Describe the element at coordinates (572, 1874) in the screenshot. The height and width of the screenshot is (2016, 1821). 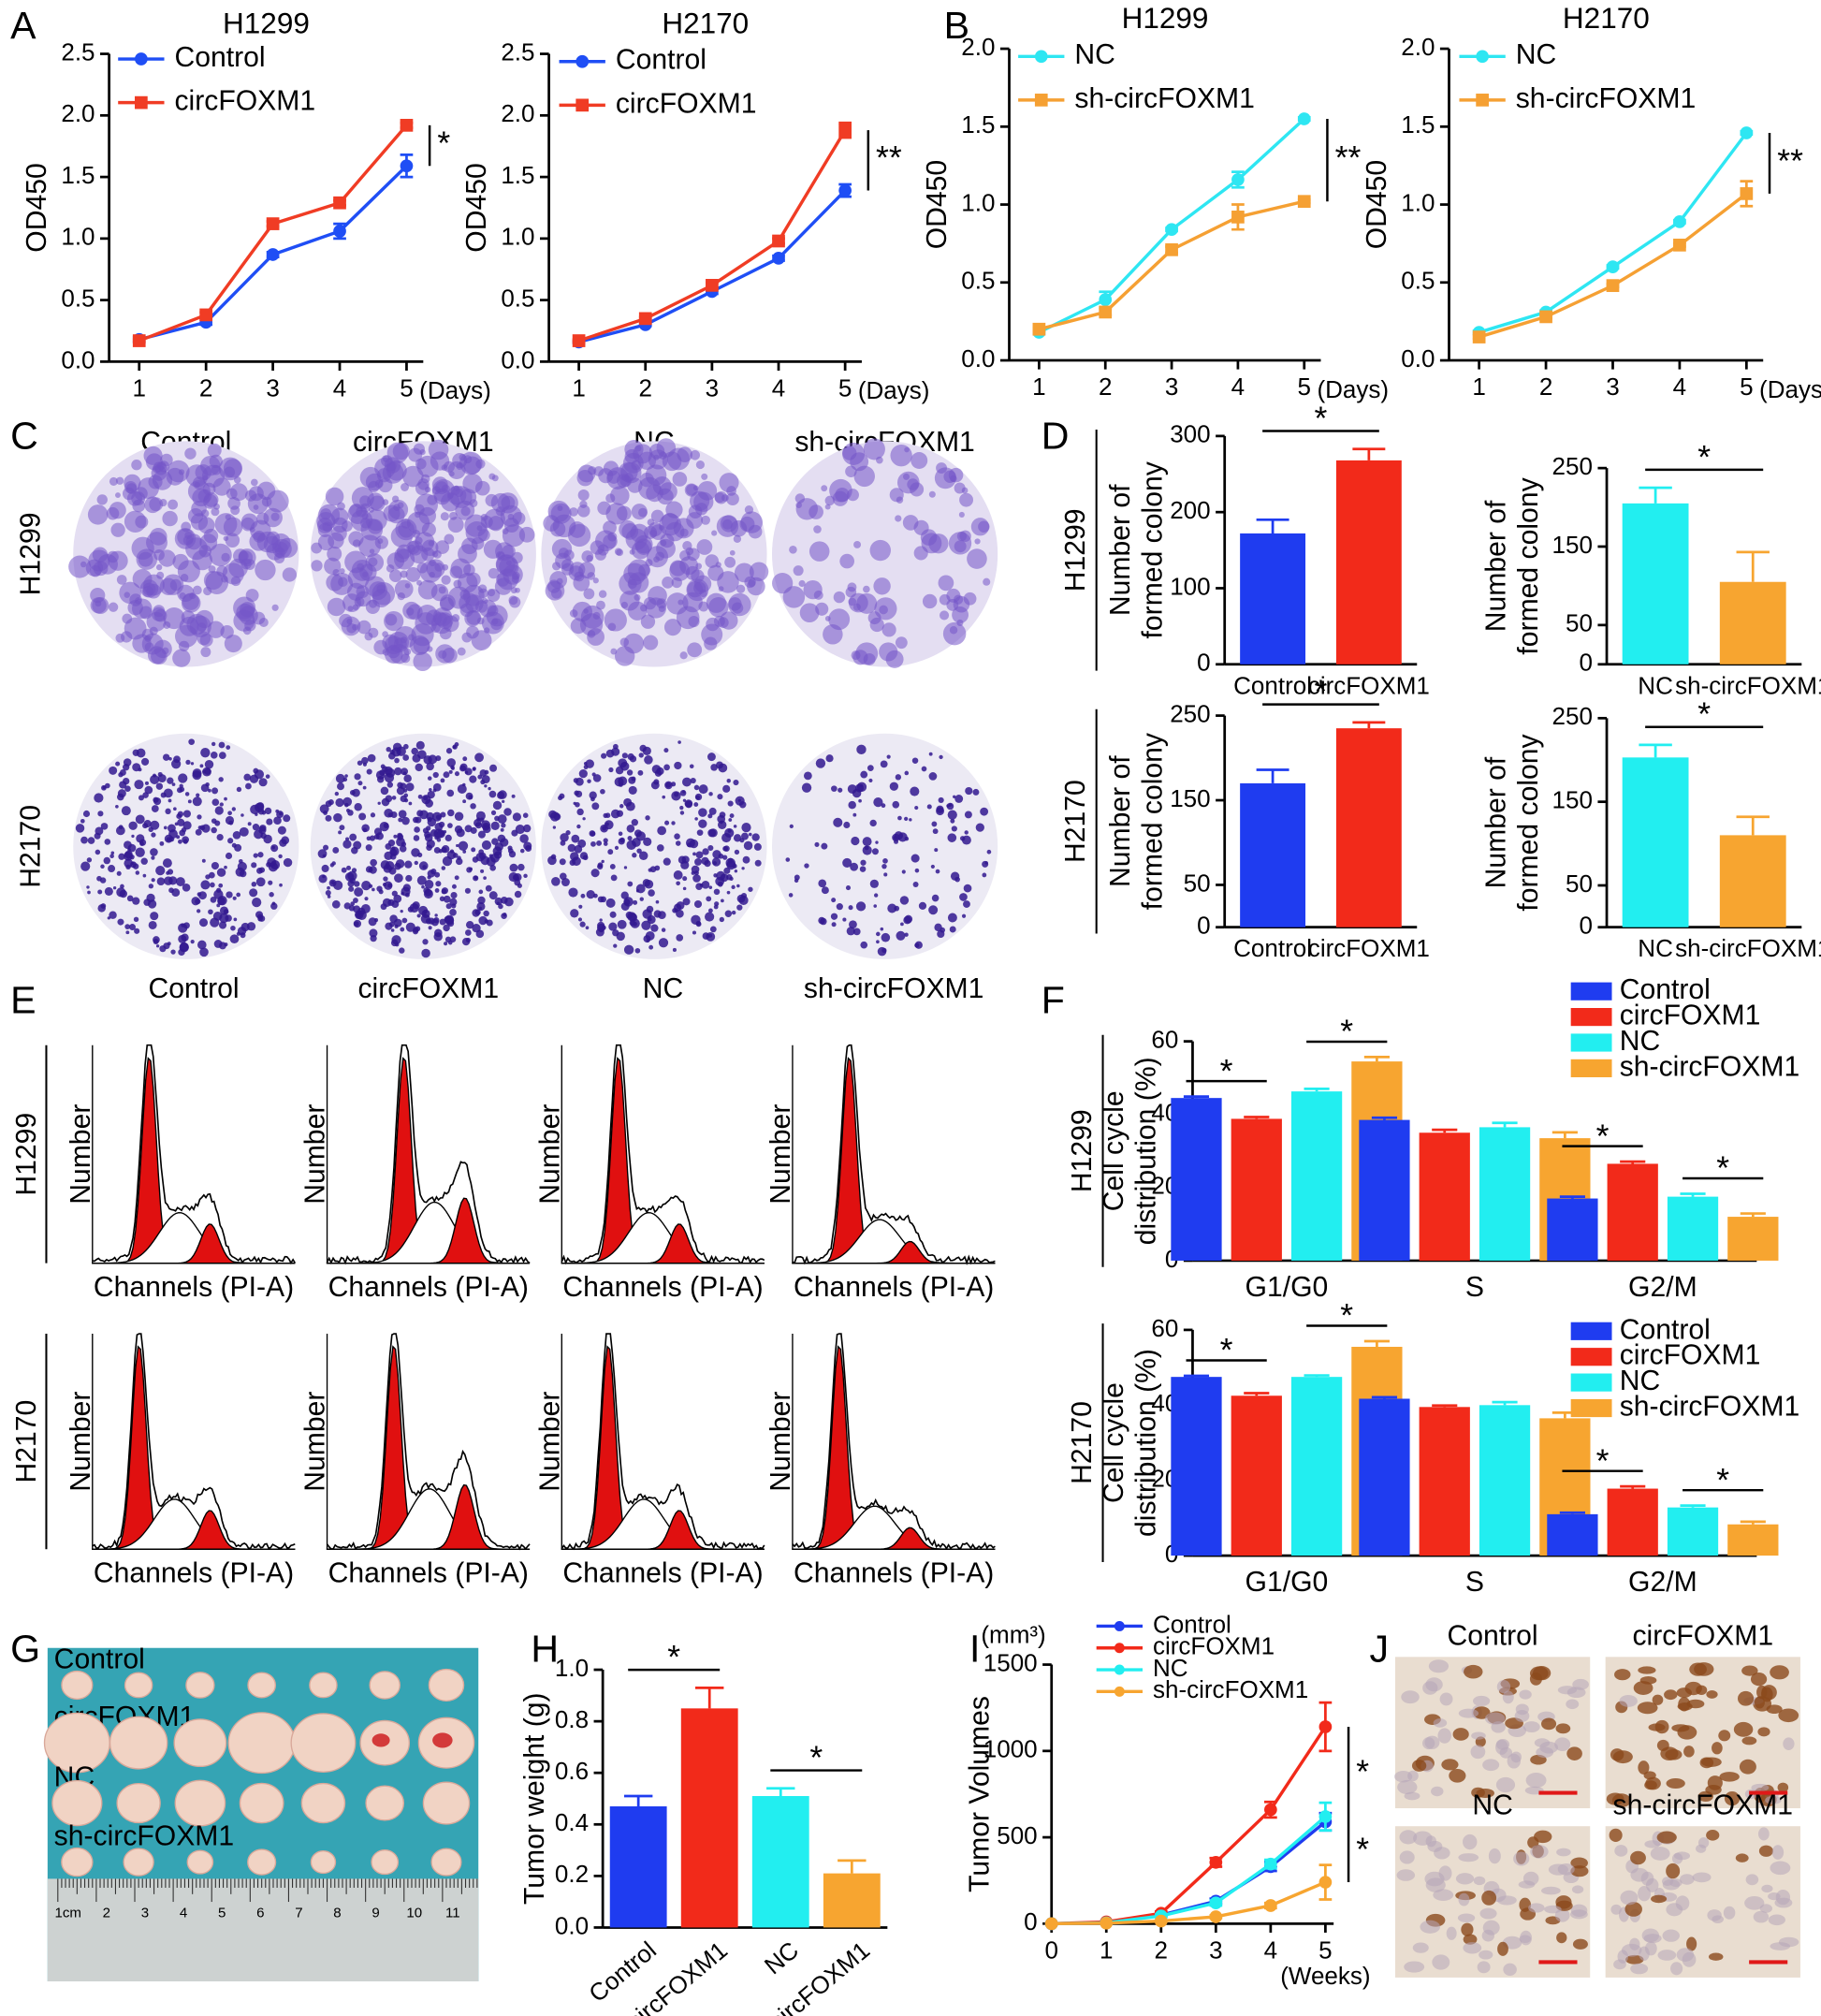
I see `y-tick-label: 0.2` at that location.